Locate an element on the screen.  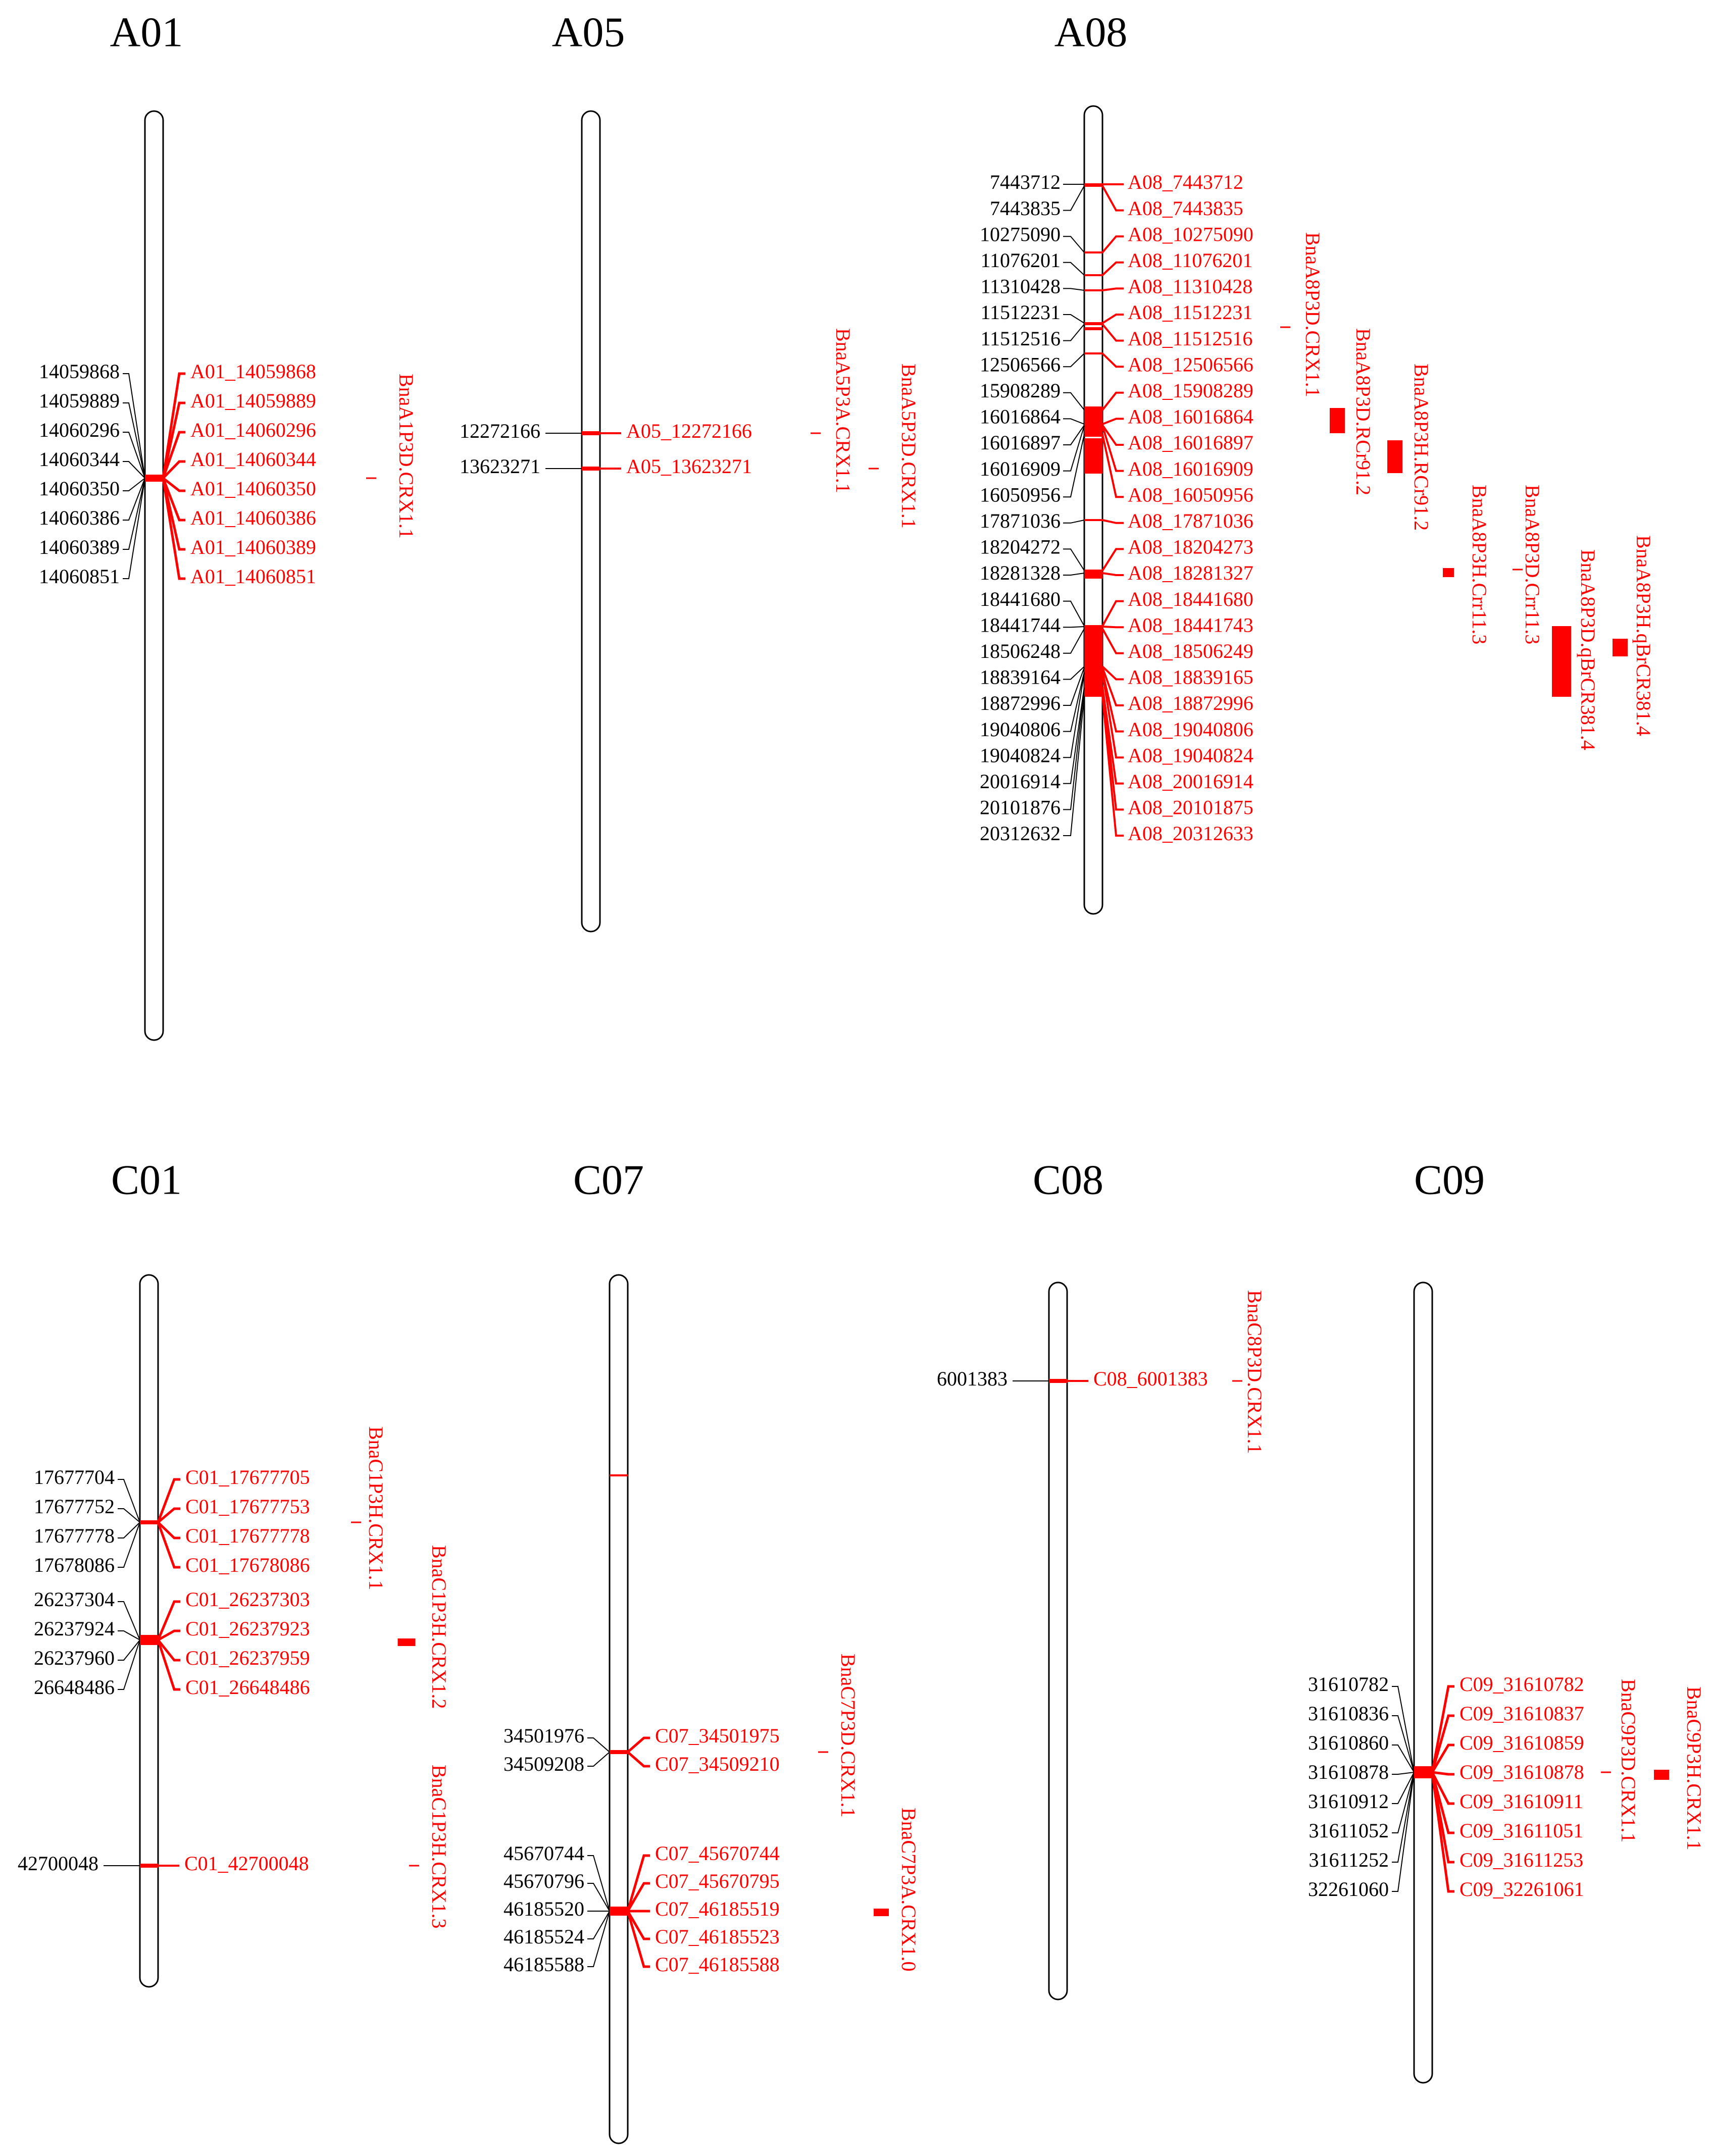
marker-label: C01_17678086 is located at coordinates (247, 1565).